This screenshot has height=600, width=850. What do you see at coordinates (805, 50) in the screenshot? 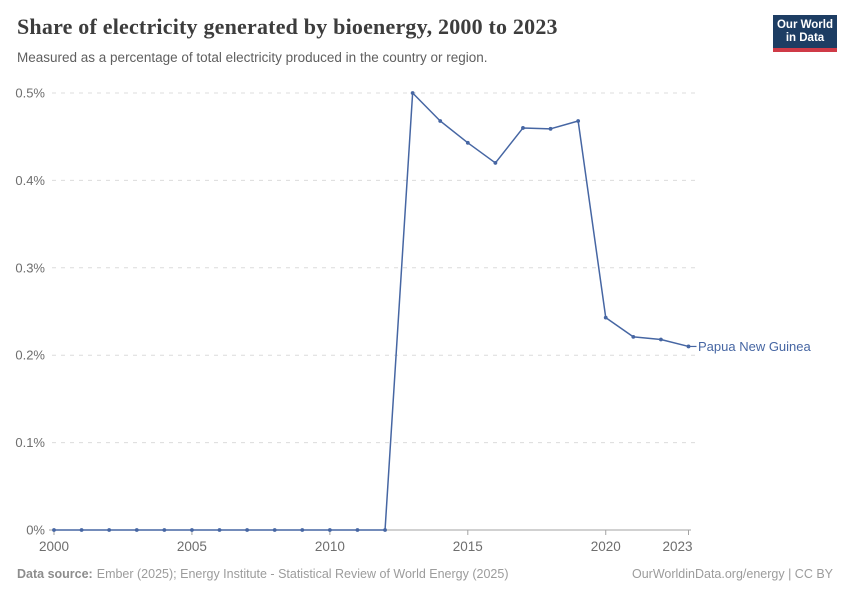
I see `owid-logo-stripe` at bounding box center [805, 50].